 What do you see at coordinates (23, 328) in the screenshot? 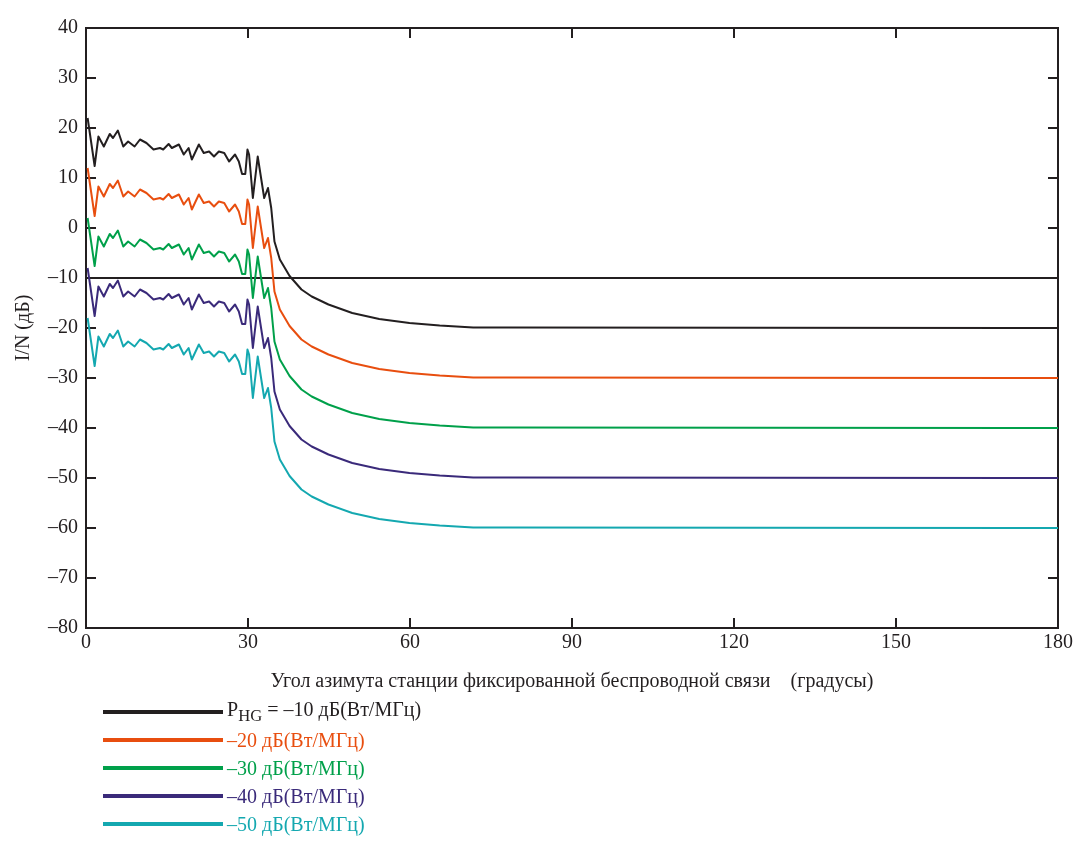
I see `y-axis-title: I/N (дБ)` at bounding box center [23, 328].